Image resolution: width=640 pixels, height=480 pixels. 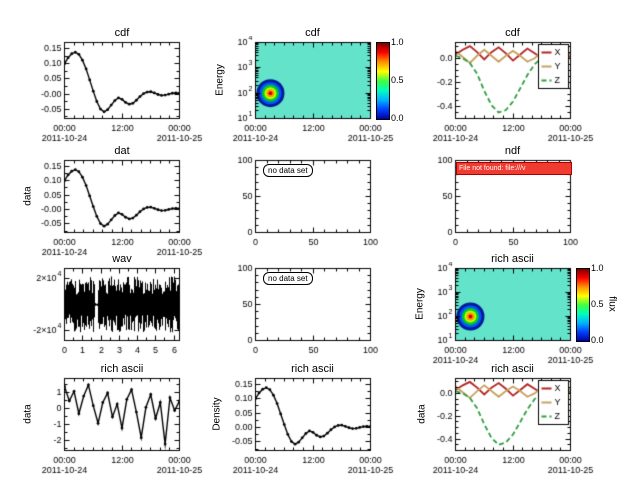 What do you see at coordinates (124, 426) in the screenshot?
I see `plot-canvas-richascii-data` at bounding box center [124, 426].